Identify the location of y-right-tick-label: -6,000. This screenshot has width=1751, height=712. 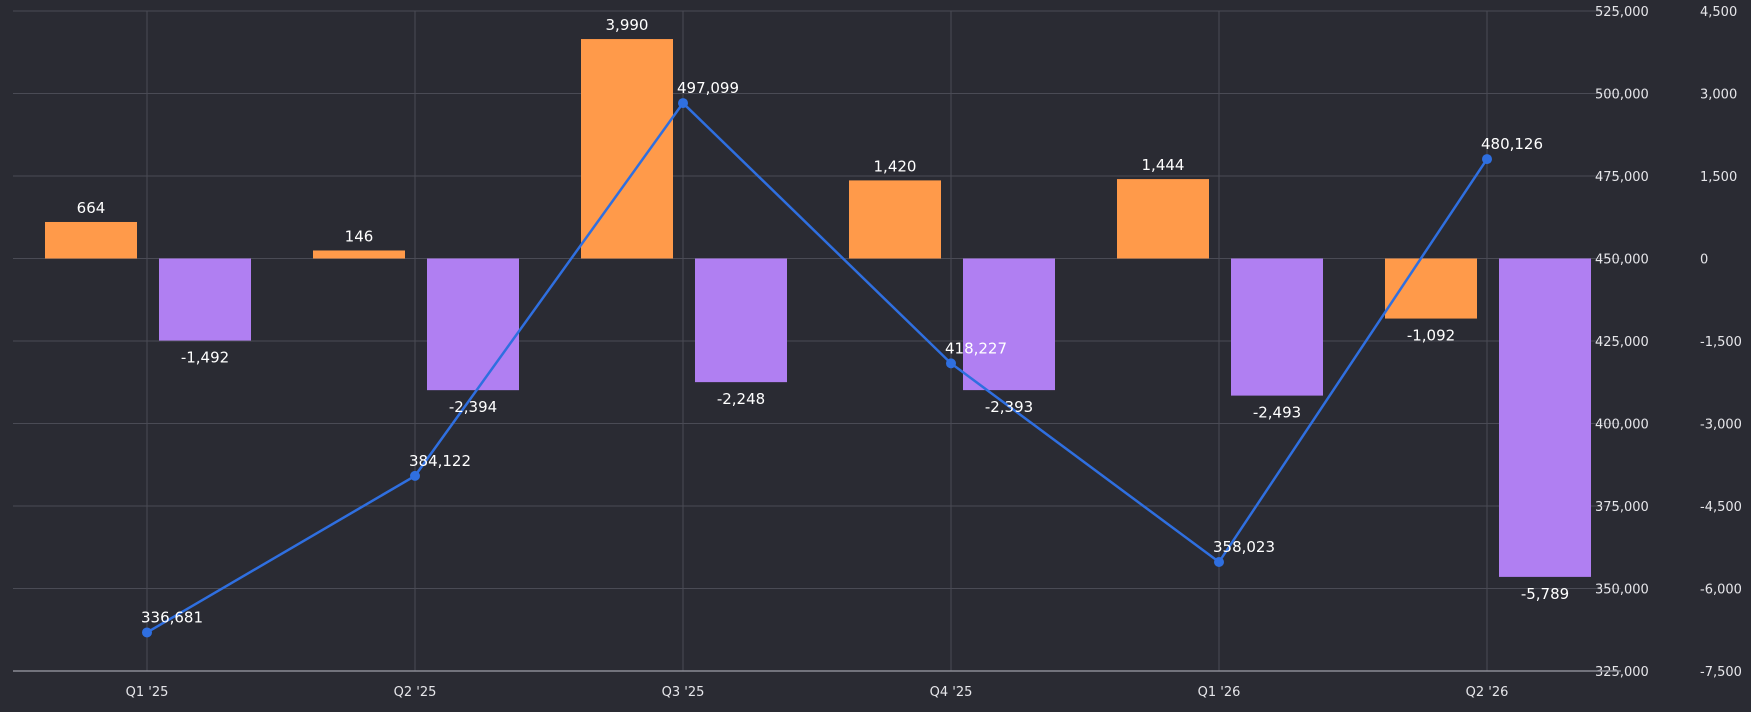
(1721, 590).